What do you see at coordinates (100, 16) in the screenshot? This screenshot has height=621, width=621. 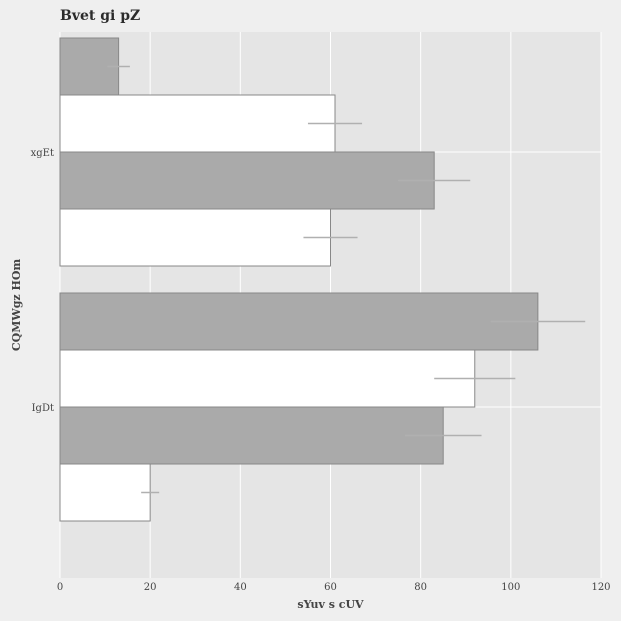 I see `chart-title: Bvet gi pZ` at bounding box center [100, 16].